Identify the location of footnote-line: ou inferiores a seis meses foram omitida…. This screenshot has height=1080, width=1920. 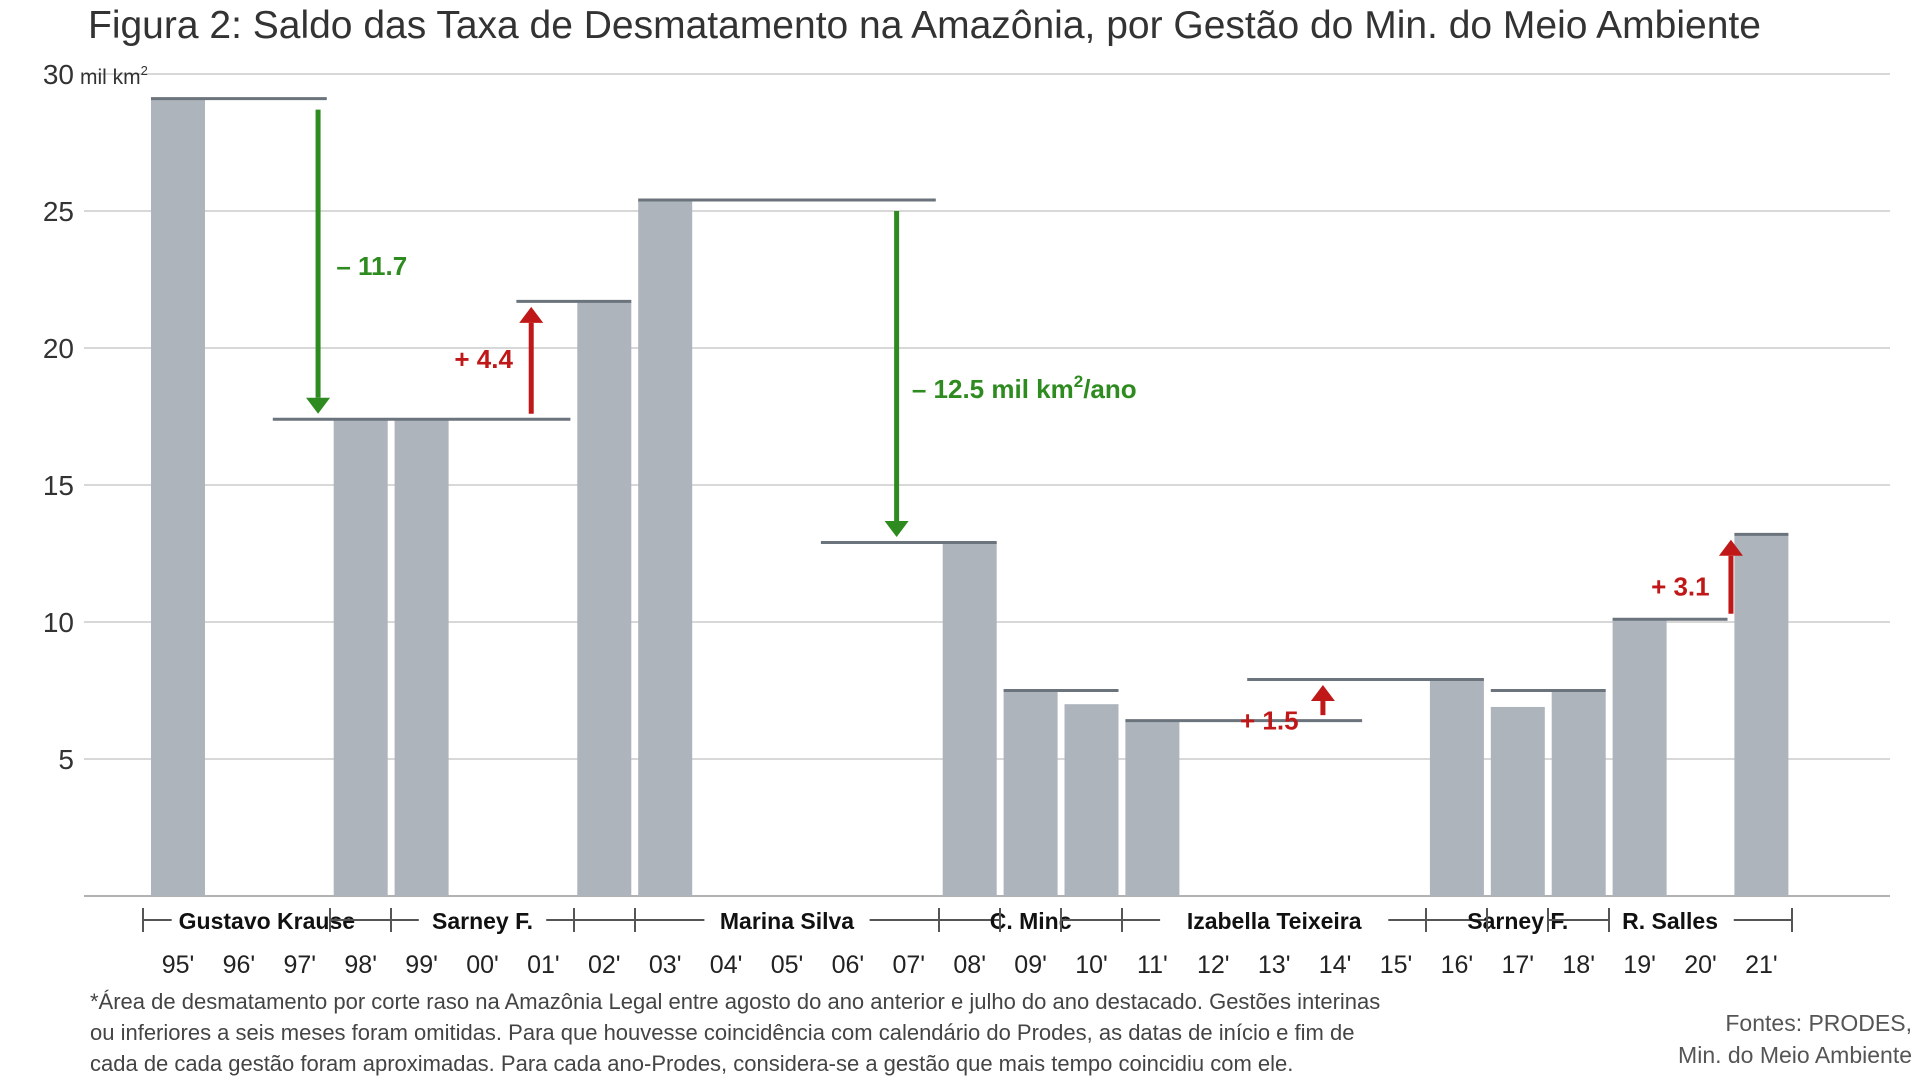
(722, 1032).